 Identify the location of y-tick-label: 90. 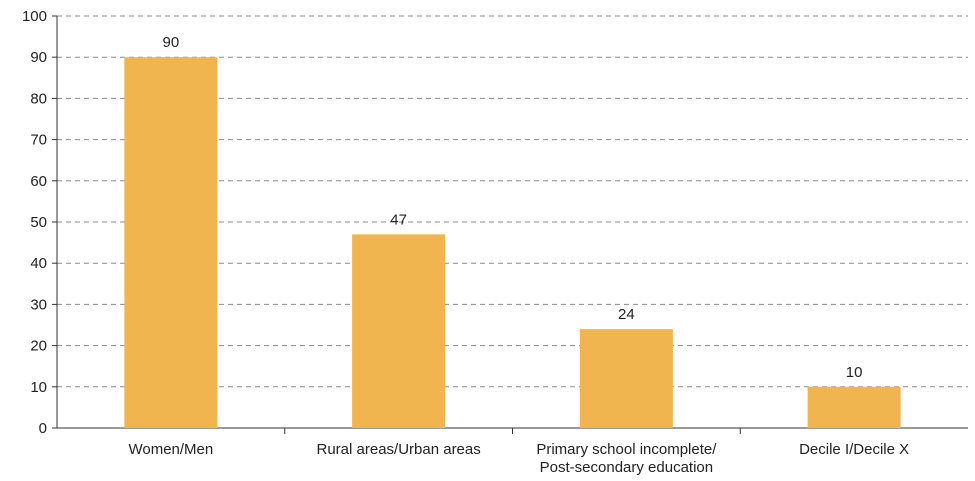
(38, 57).